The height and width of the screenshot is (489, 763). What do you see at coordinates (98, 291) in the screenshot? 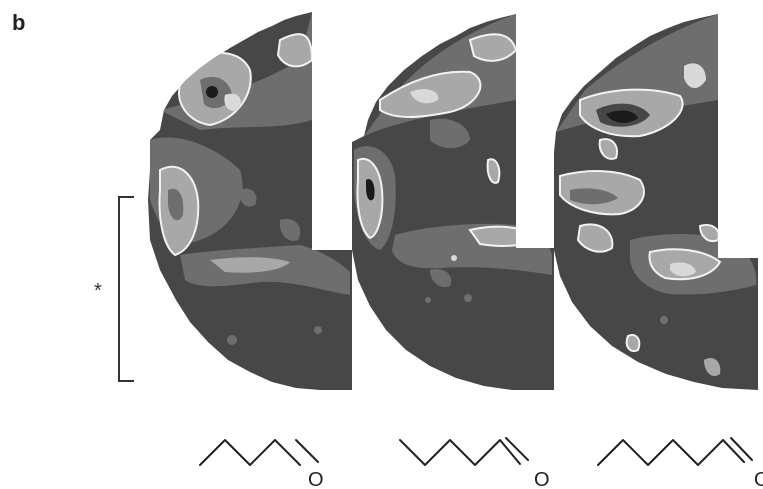
I see `region-asterisk: *` at bounding box center [98, 291].